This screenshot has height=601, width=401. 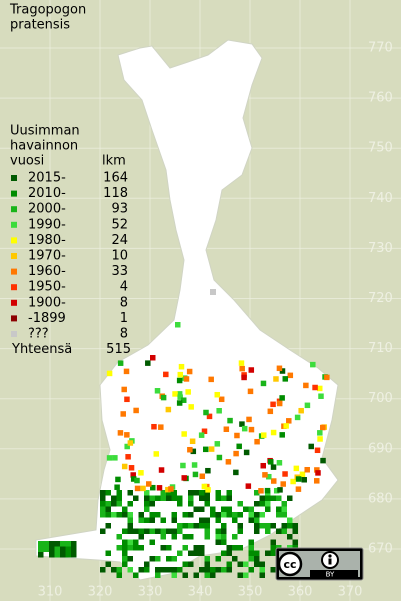 I want to click on title: pratensis, so click(x=40, y=25).